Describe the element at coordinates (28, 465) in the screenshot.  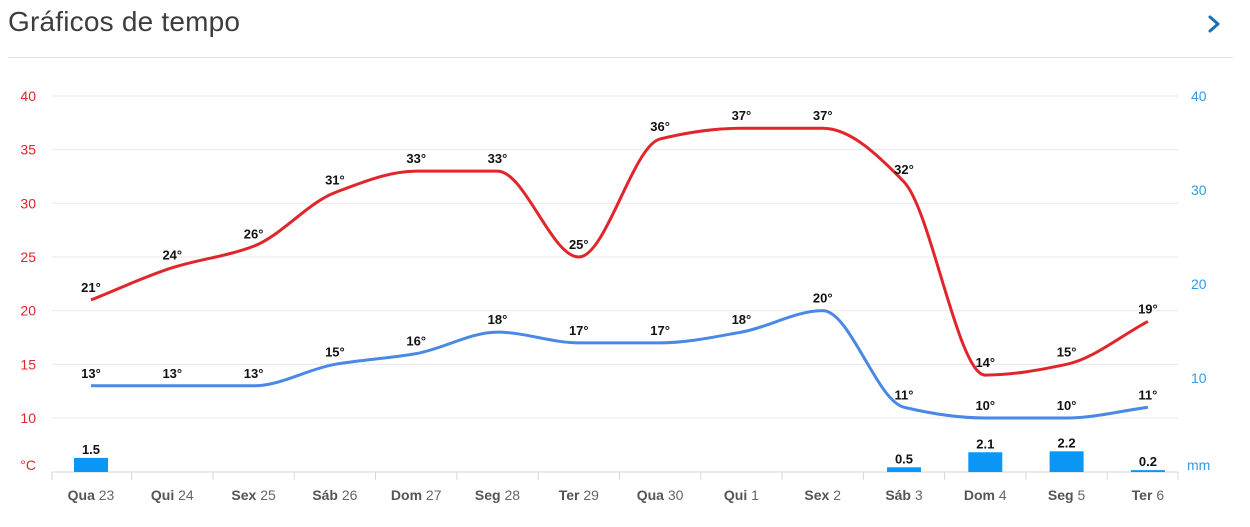
I see `left-axis-unit: °C` at that location.